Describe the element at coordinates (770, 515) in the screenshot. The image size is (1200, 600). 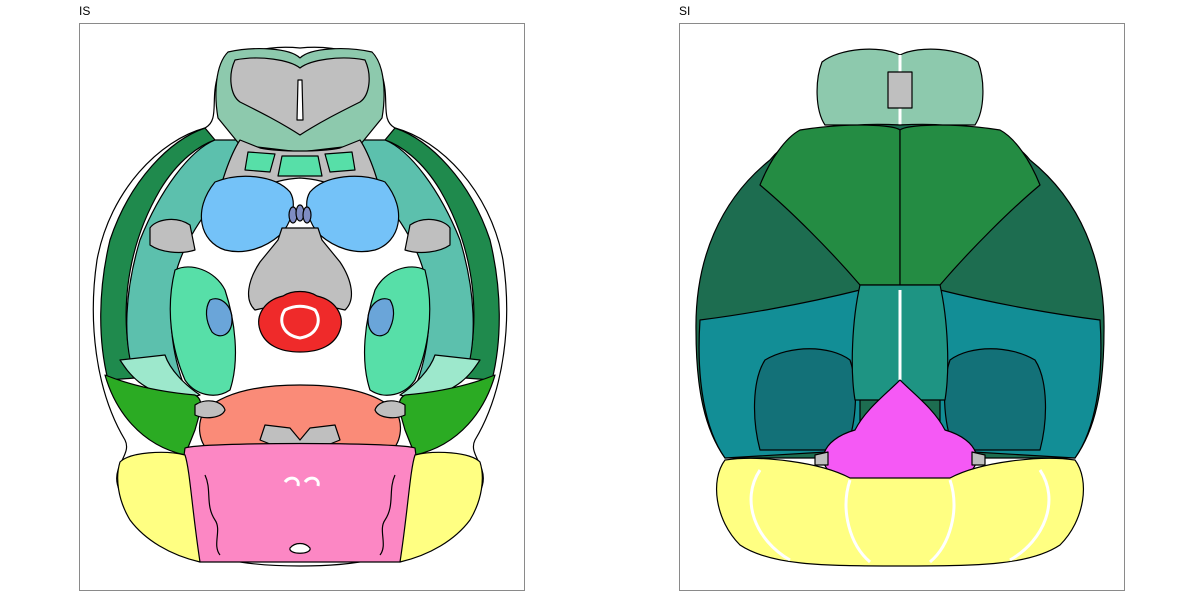
I see `cerebellum-lobe-line-left` at that location.